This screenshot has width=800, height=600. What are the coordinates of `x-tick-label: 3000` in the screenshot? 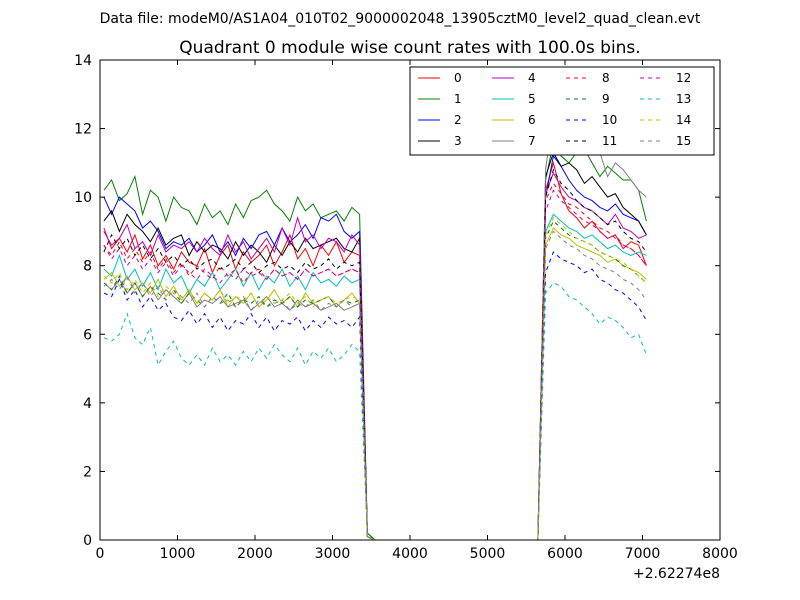 It's located at (333, 554).